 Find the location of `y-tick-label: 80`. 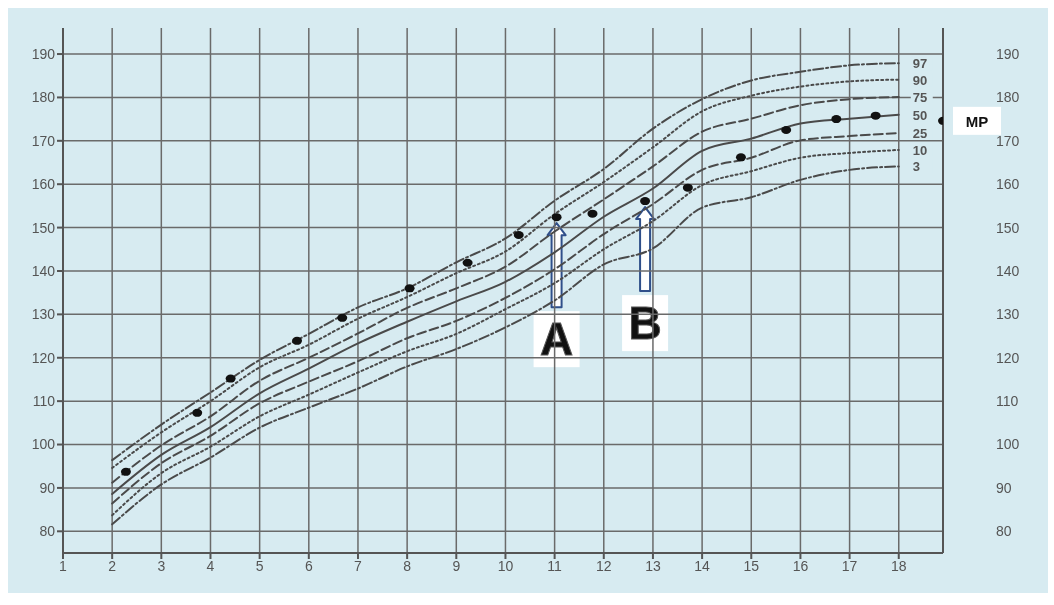

y-tick-label: 80 is located at coordinates (47, 531).